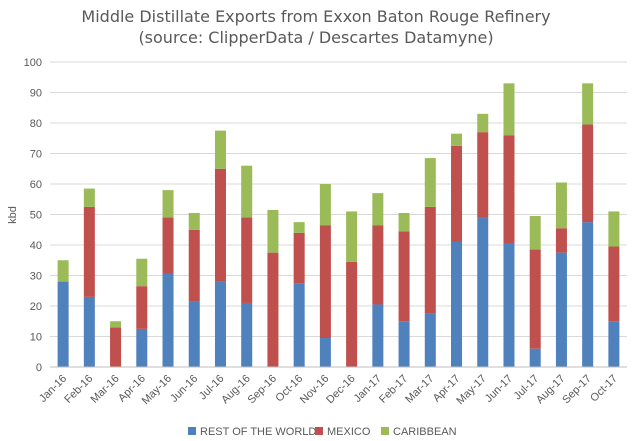  Describe the element at coordinates (13, 215) in the screenshot. I see `y-axis-label: kbd` at that location.